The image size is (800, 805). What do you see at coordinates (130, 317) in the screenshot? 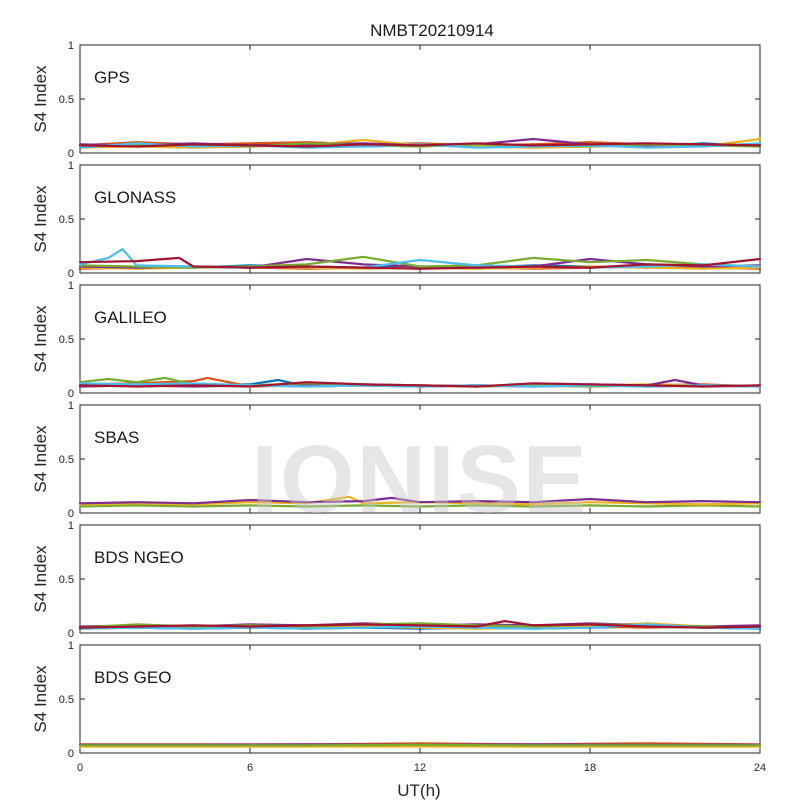
I see `panel-label: GALILEO` at bounding box center [130, 317].